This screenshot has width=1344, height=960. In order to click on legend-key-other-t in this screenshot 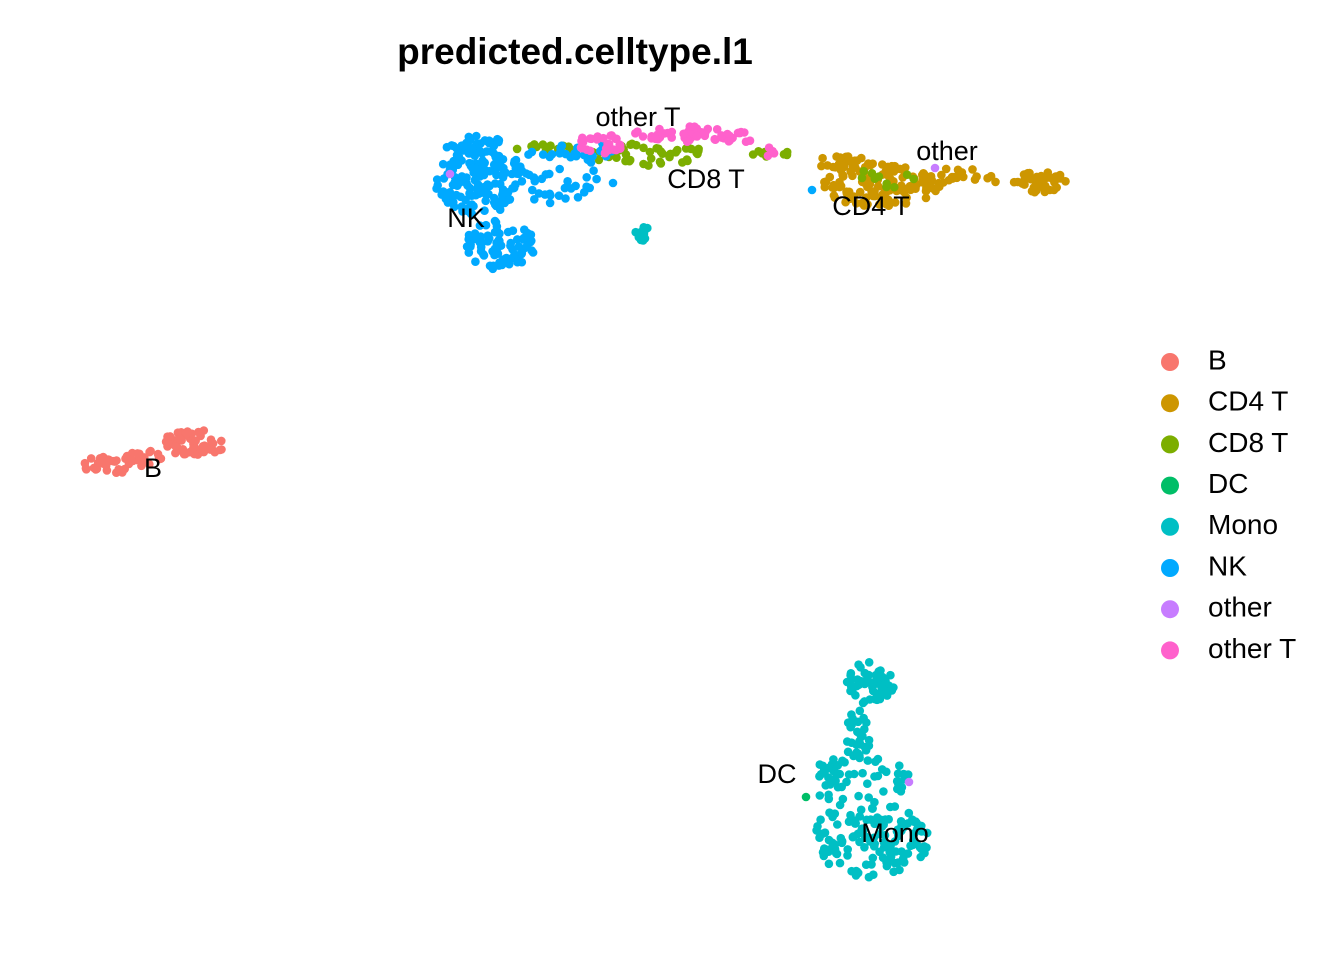, I will do `click(1170, 650)`.